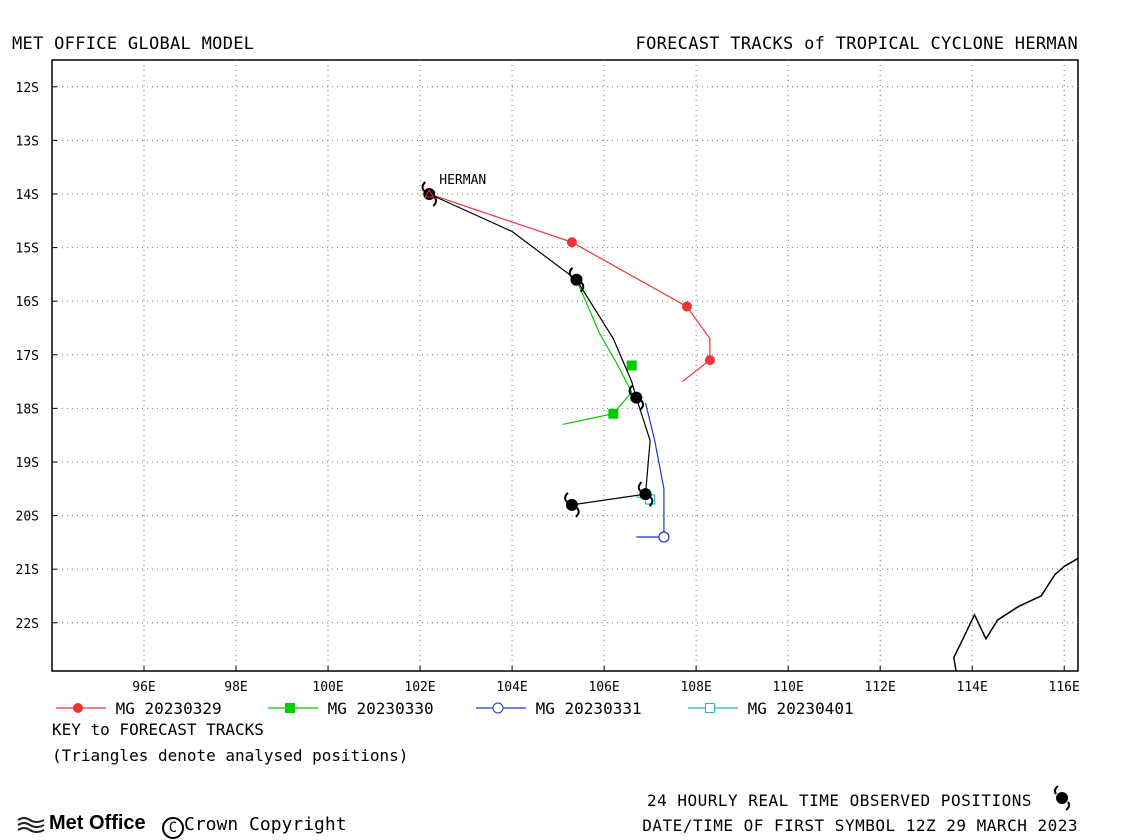 The height and width of the screenshot is (840, 1130). Describe the element at coordinates (376, 708) in the screenshot. I see `legend-label: MG 20230330` at that location.